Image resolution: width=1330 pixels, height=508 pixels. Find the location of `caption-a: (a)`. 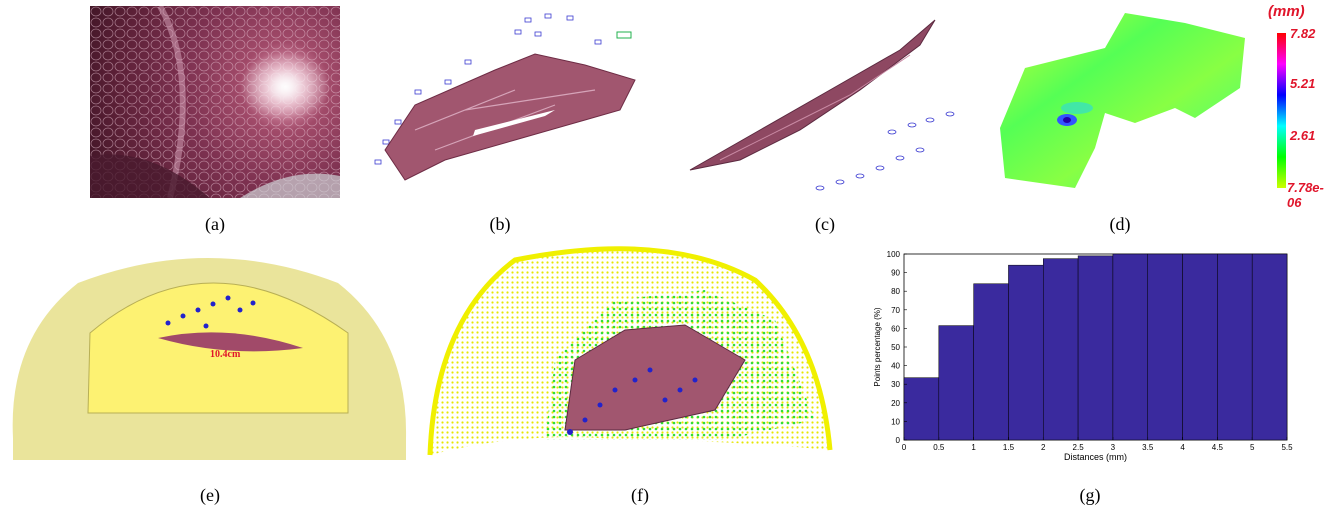

caption-a: (a) is located at coordinates (215, 224).